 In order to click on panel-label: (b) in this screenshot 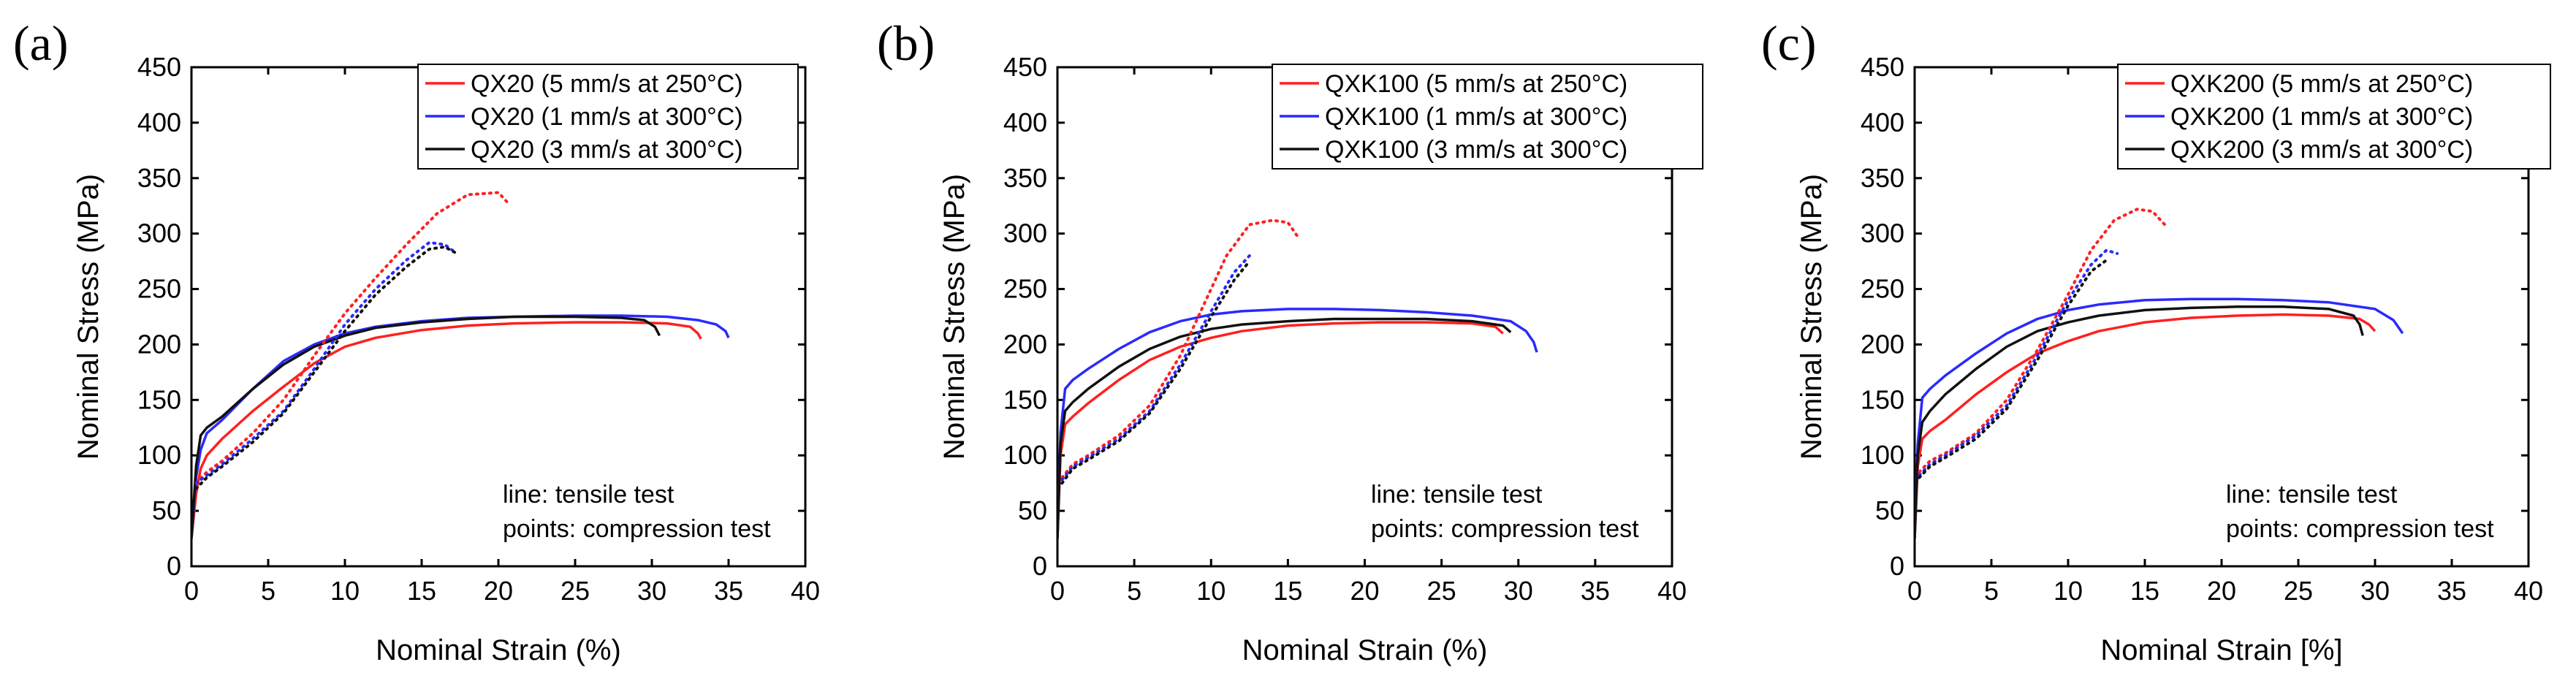, I will do `click(906, 43)`.